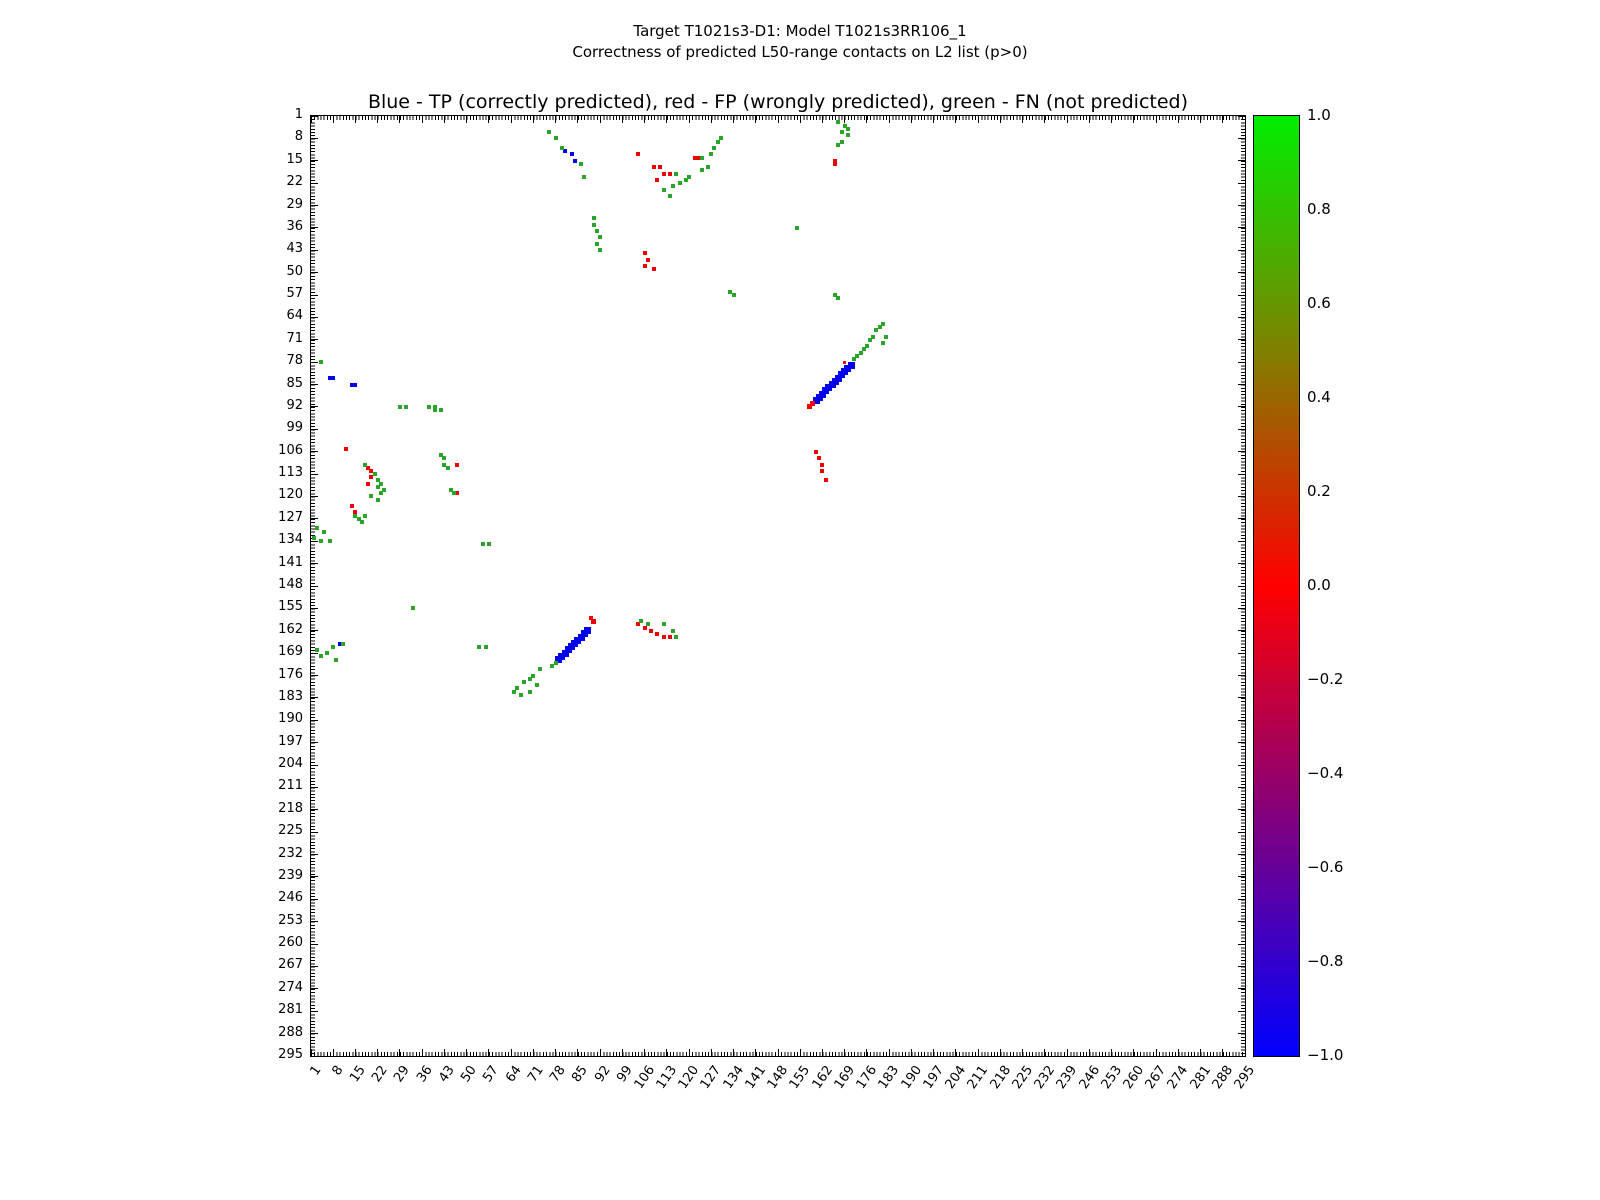 Image resolution: width=1600 pixels, height=1200 pixels. I want to click on y-tick-label: 106, so click(290, 450).